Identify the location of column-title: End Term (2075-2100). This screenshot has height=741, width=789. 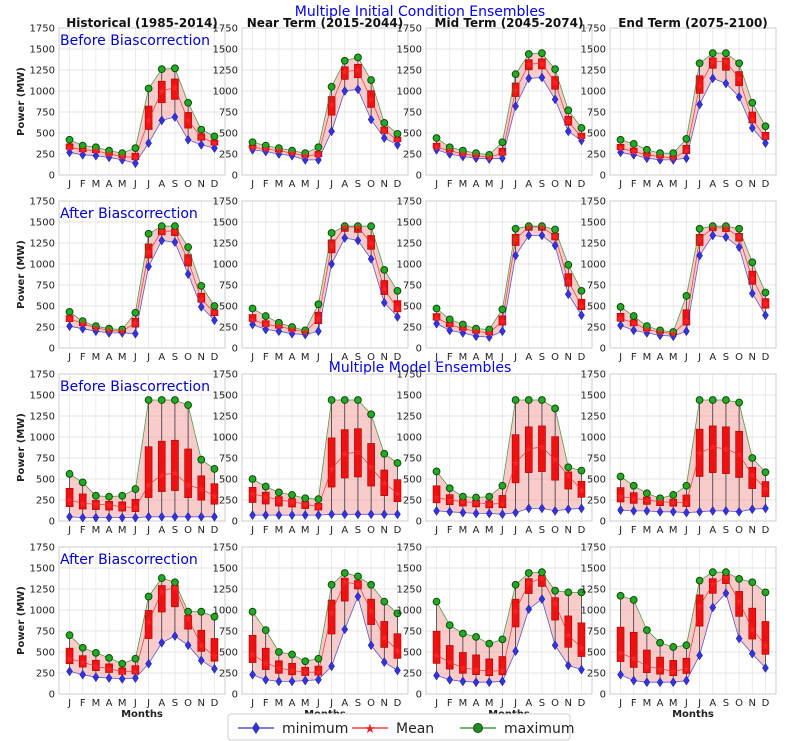
(693, 23).